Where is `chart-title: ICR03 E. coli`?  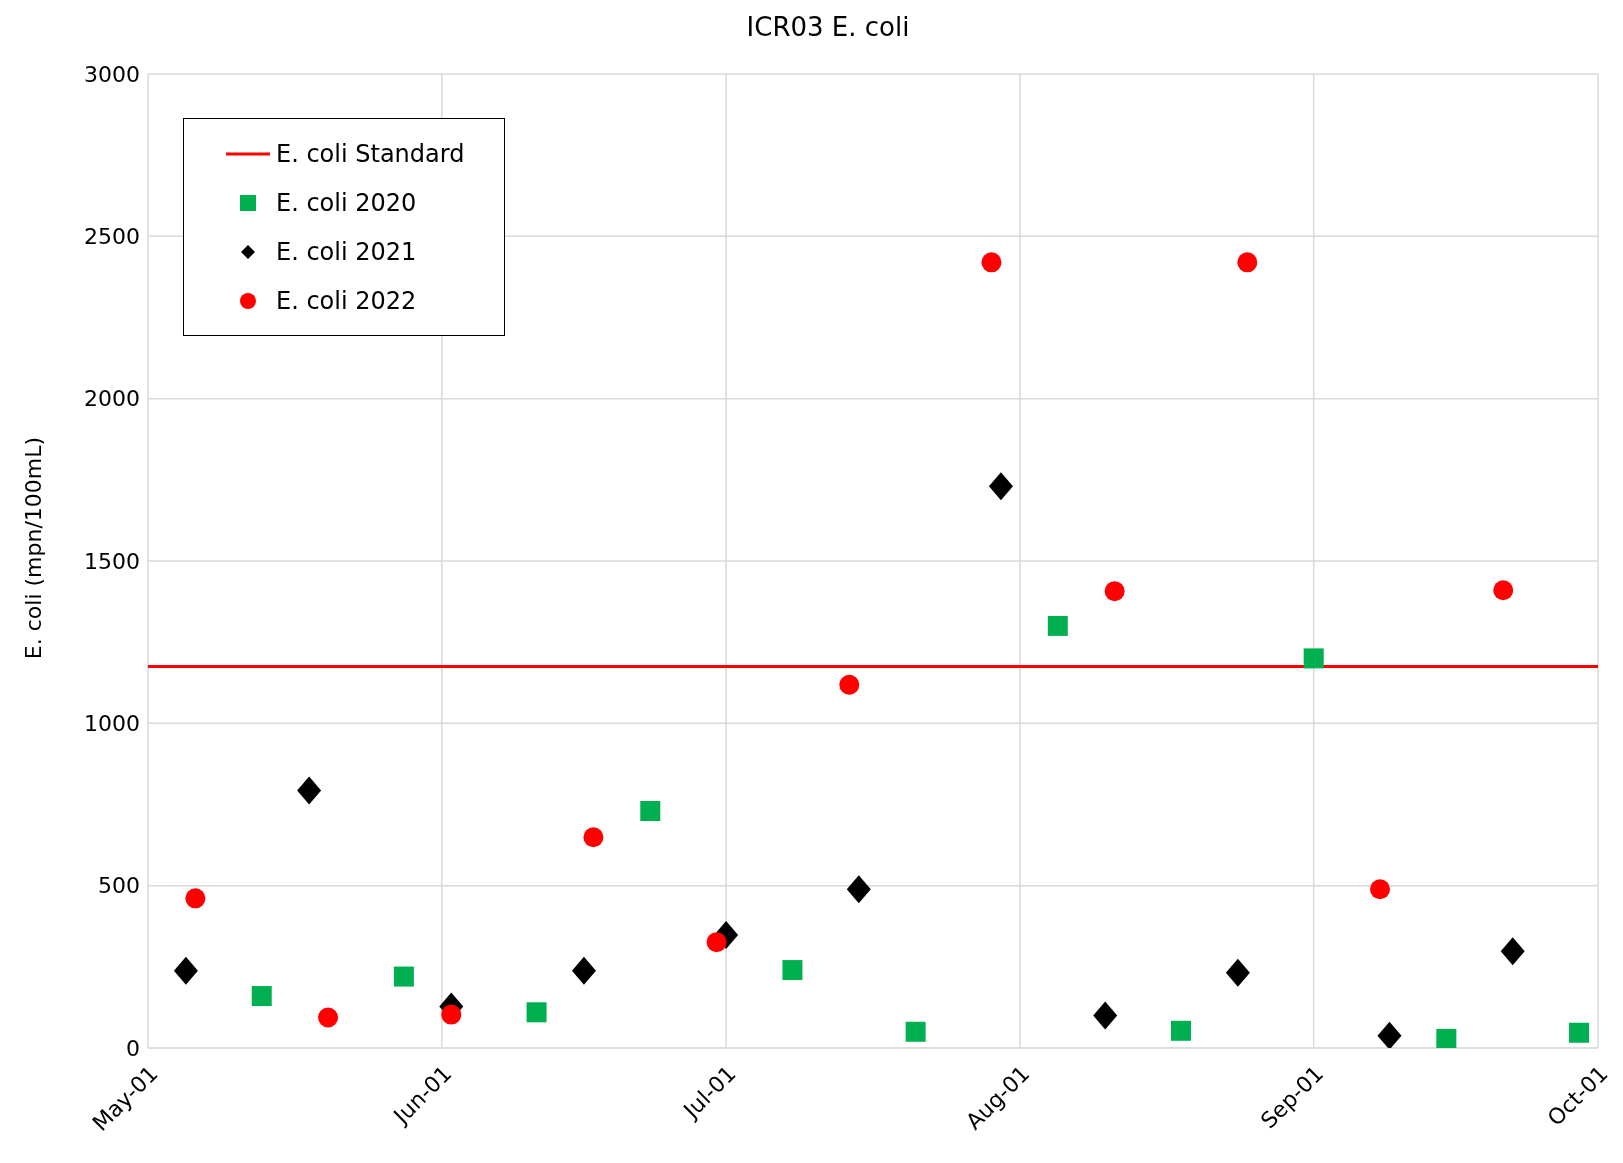
chart-title: ICR03 E. coli is located at coordinates (828, 27).